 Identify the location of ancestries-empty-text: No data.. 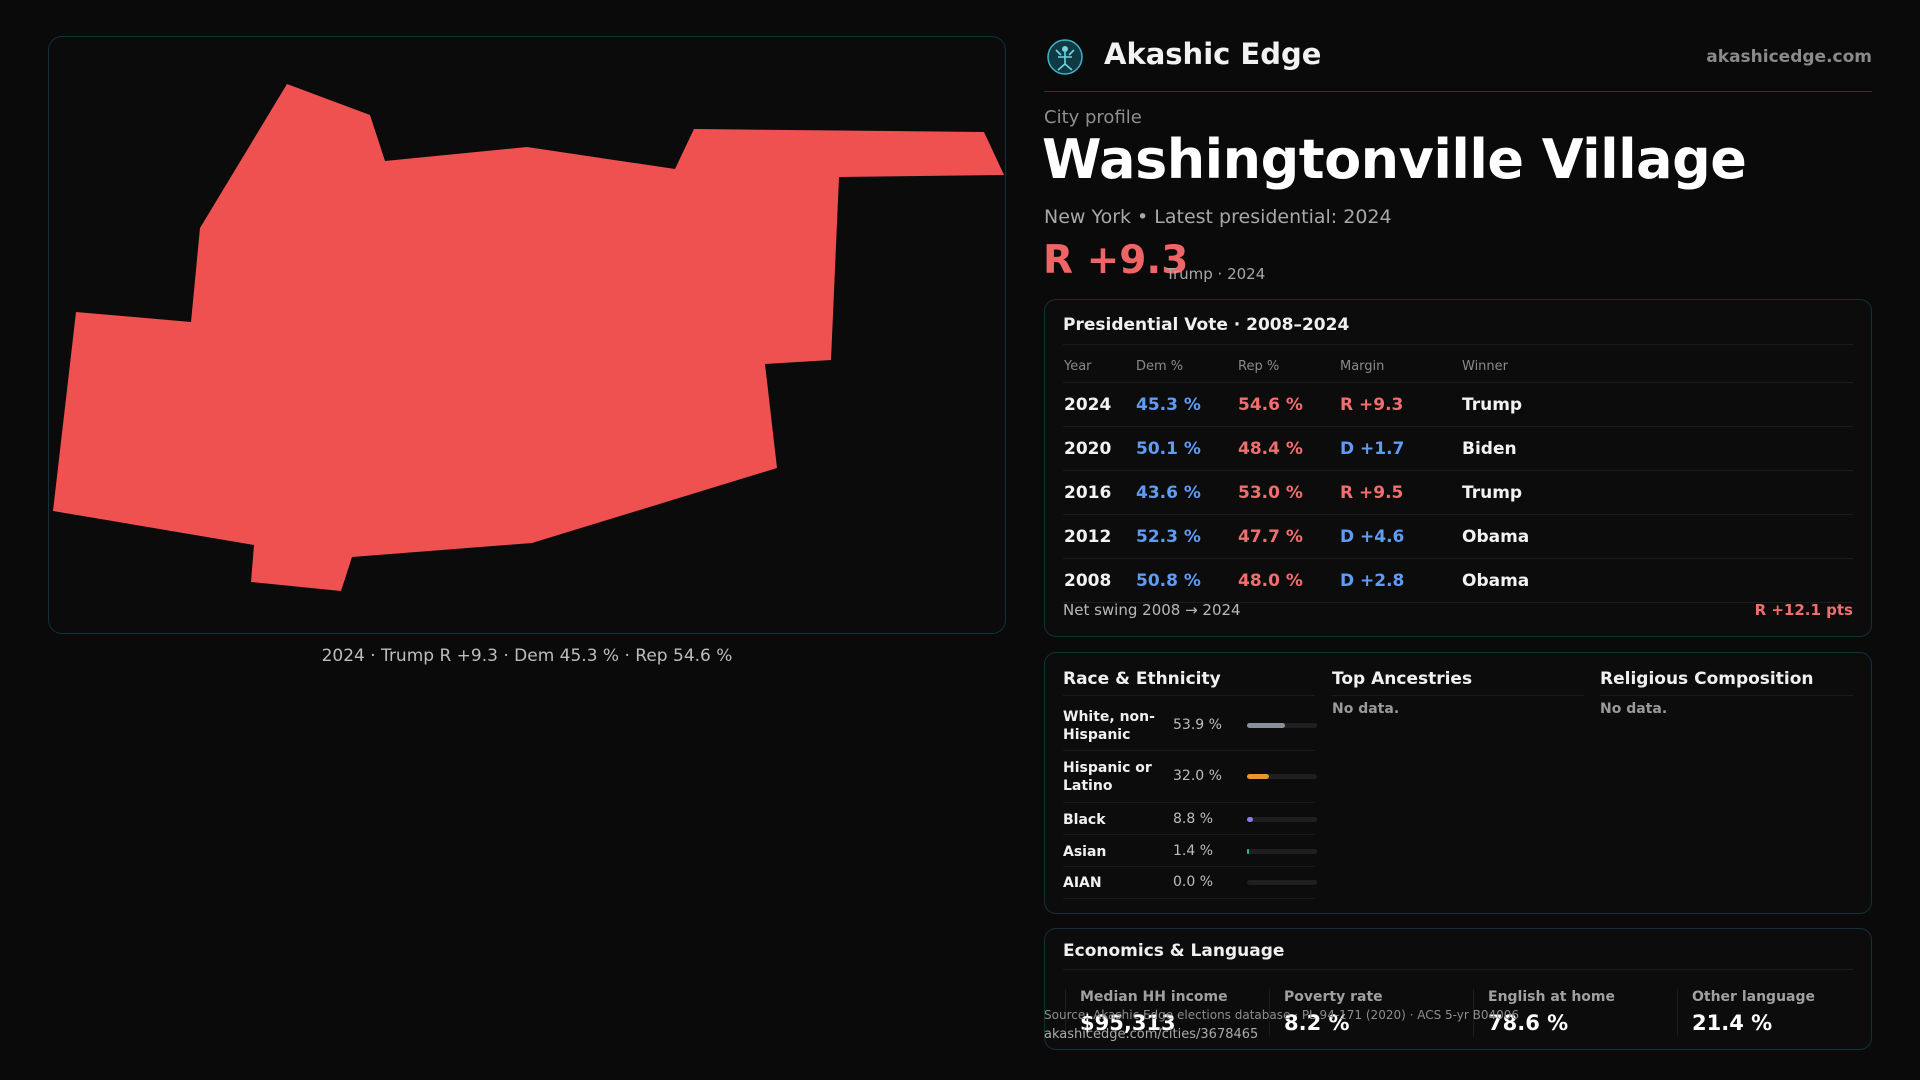
(1366, 709).